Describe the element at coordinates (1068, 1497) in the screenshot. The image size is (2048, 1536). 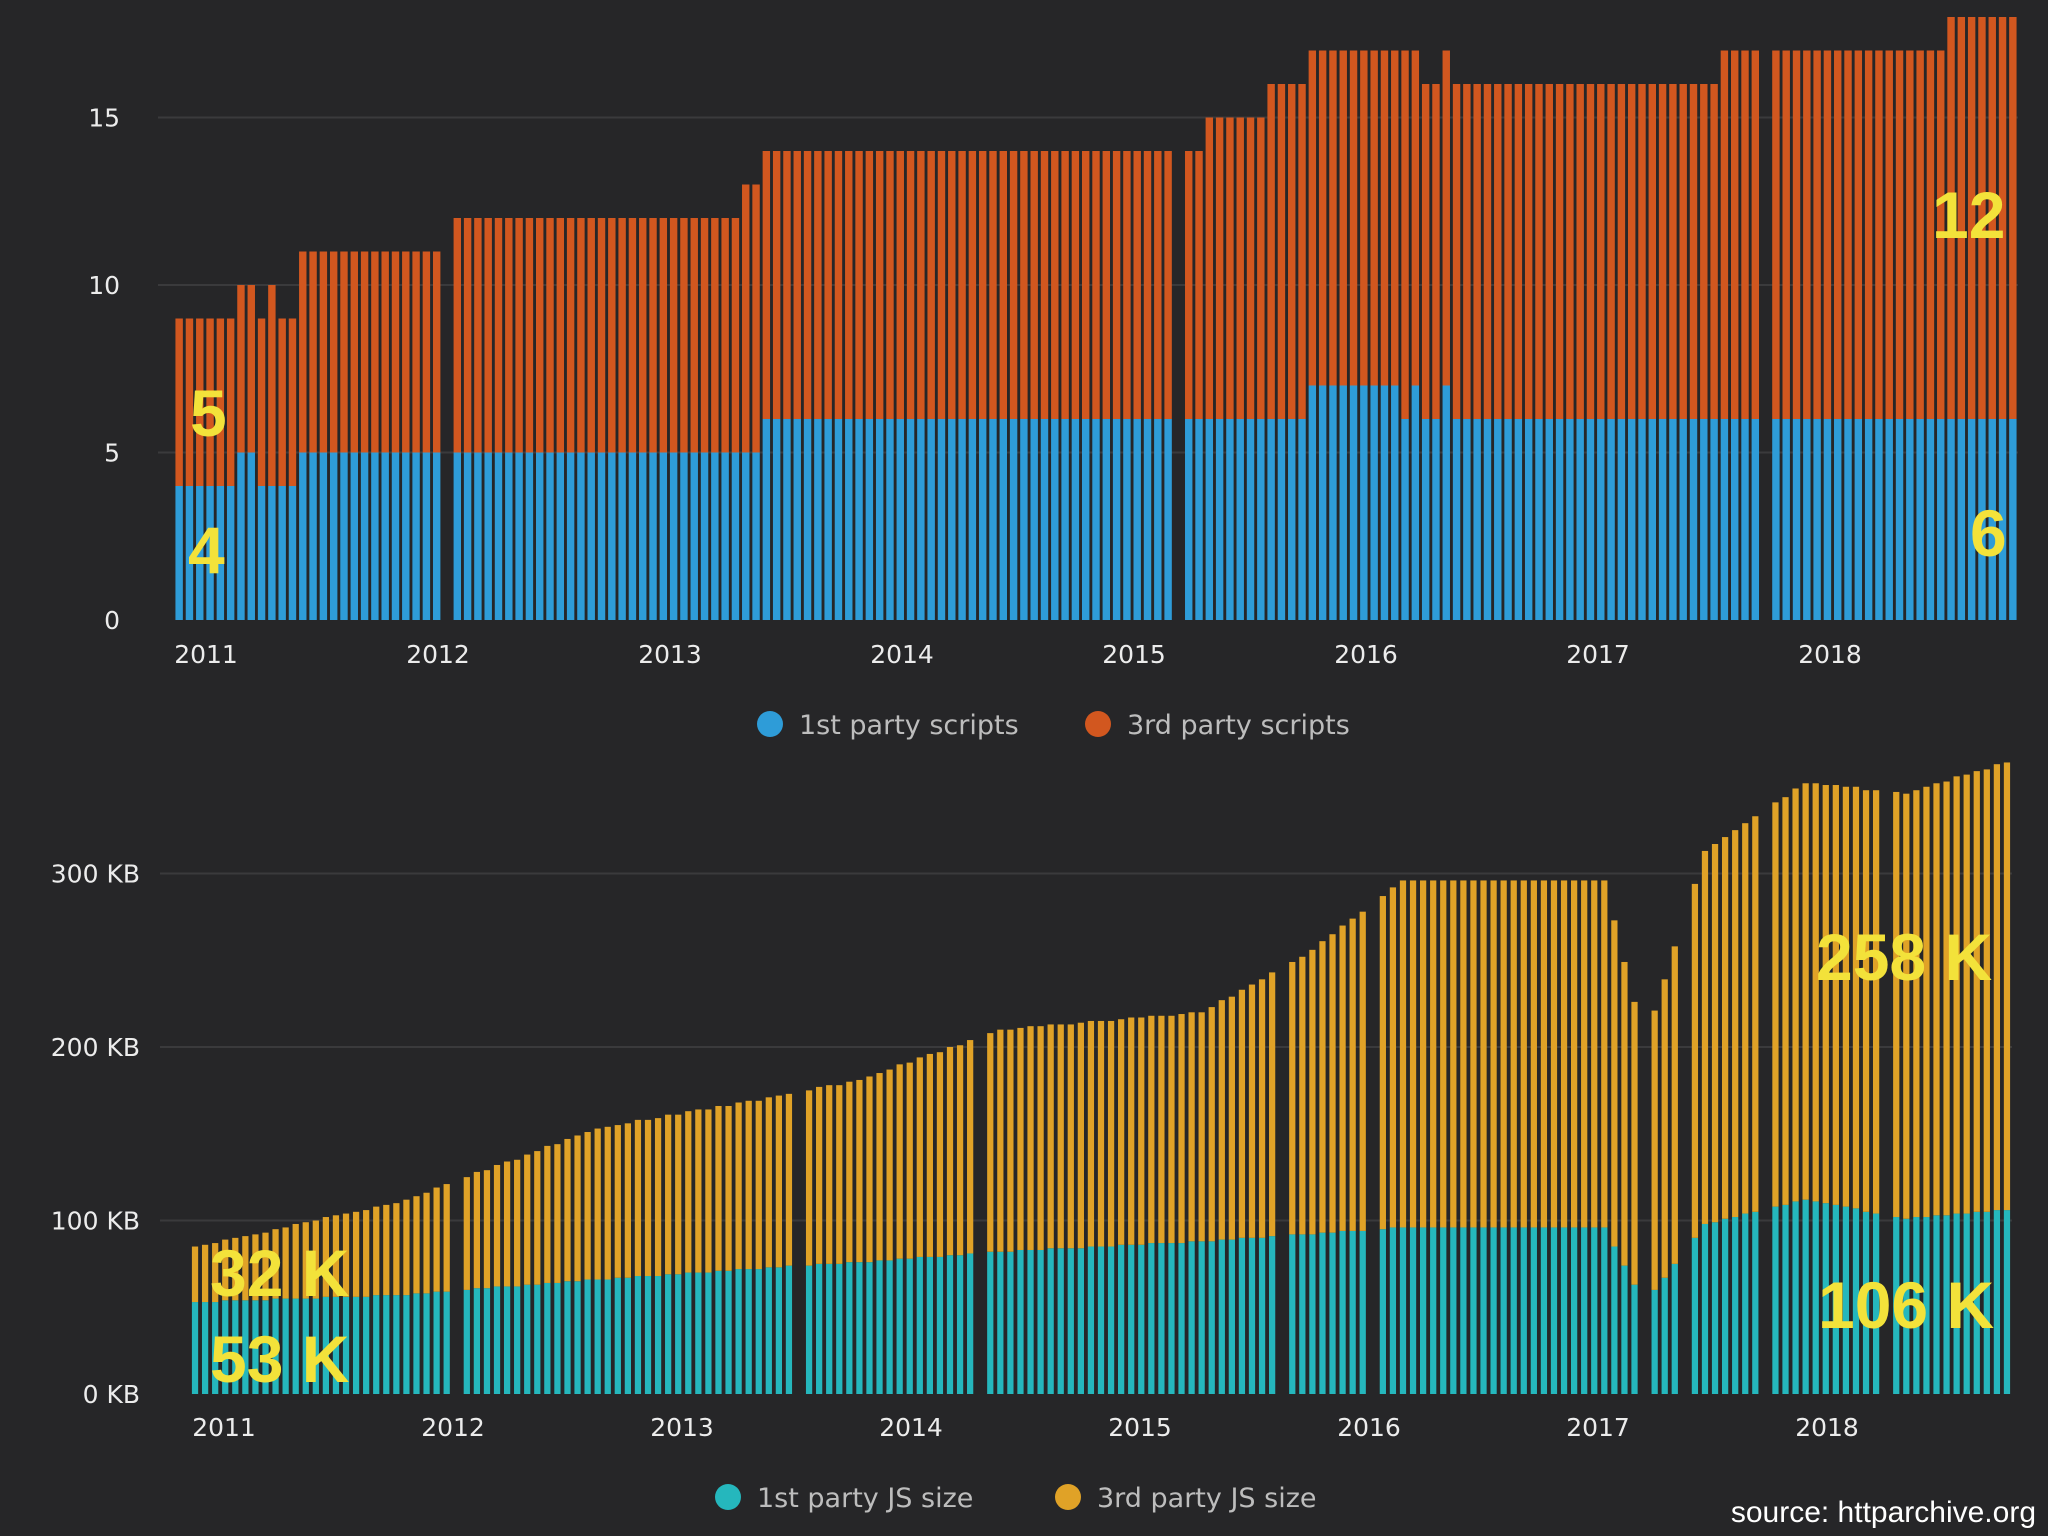
I see `legend-swatch-3rd-party-js-size` at that location.